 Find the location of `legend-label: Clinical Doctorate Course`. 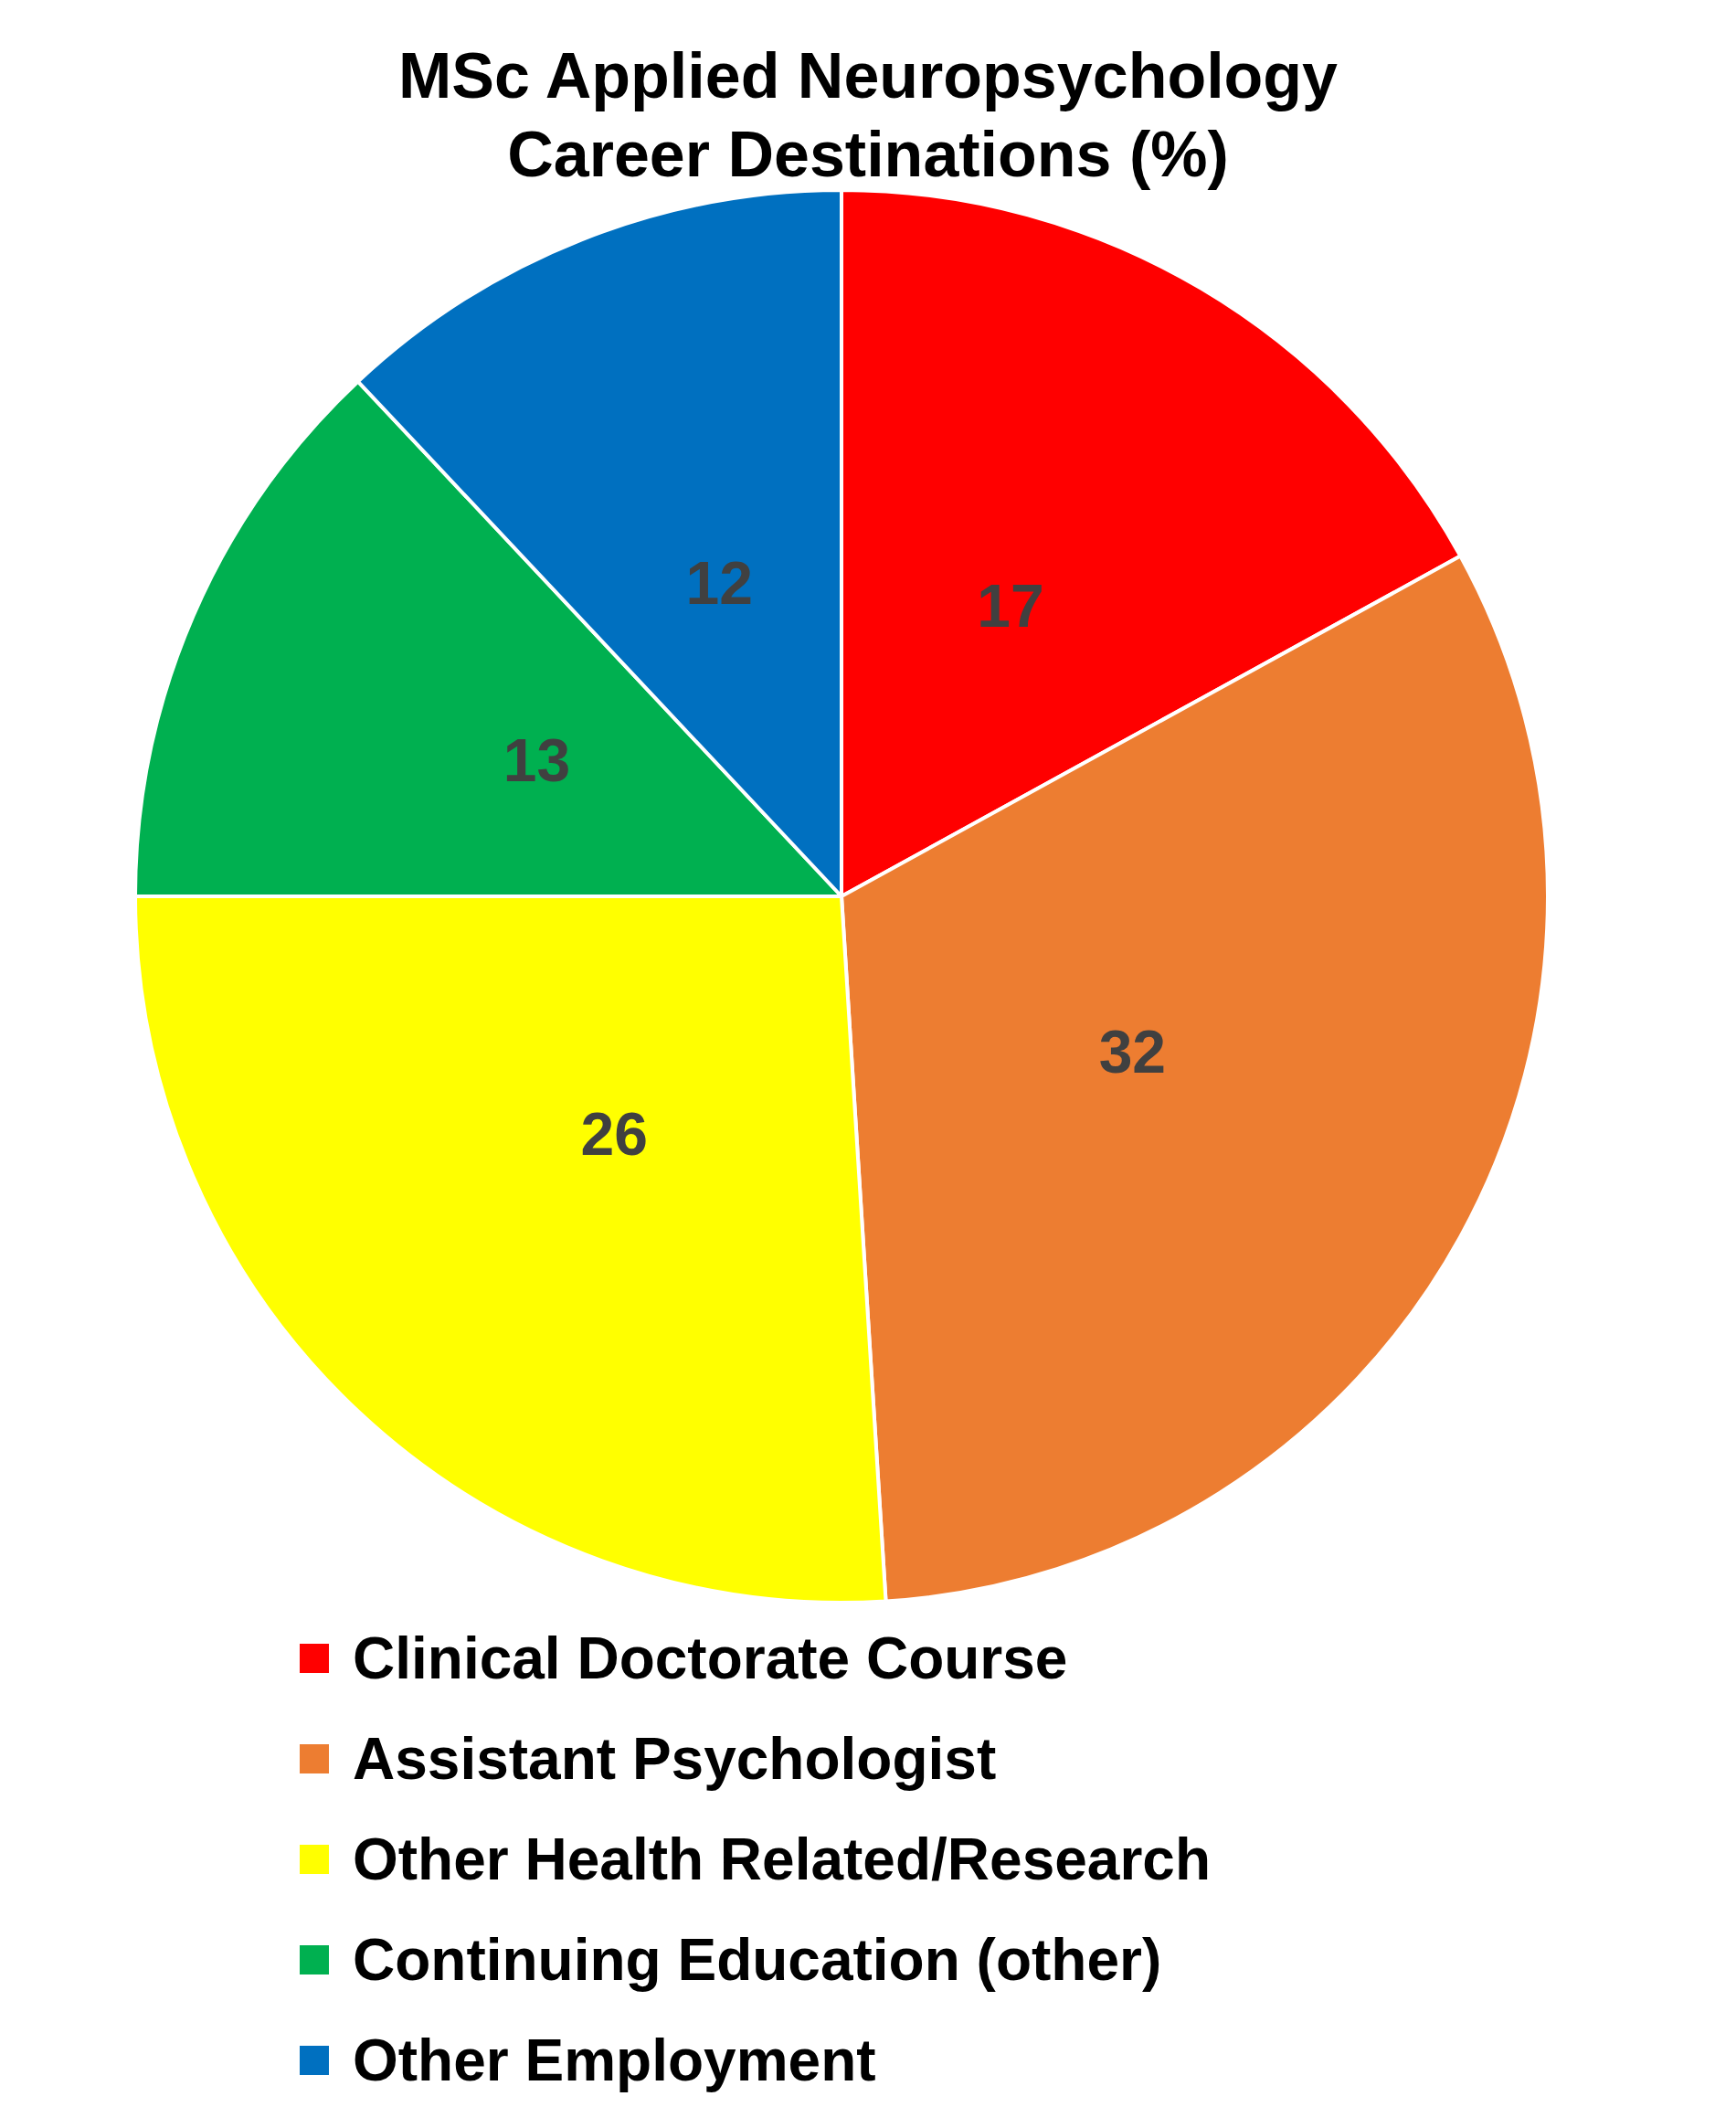

legend-label: Clinical Doctorate Course is located at coordinates (710, 1658).